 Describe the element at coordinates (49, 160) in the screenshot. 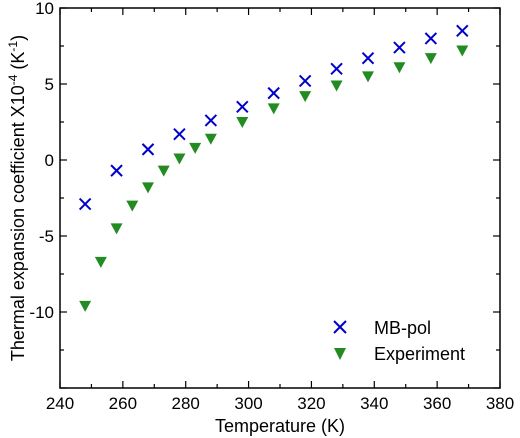

I see `y-tick-label: 0` at that location.